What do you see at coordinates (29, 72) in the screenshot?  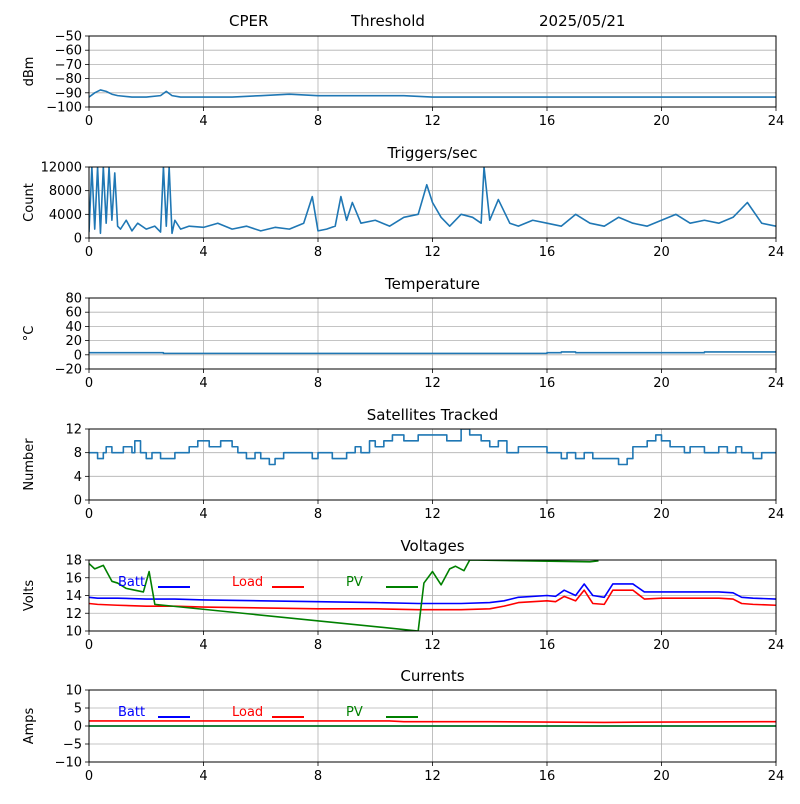 I see `y-axis-label: dBm` at bounding box center [29, 72].